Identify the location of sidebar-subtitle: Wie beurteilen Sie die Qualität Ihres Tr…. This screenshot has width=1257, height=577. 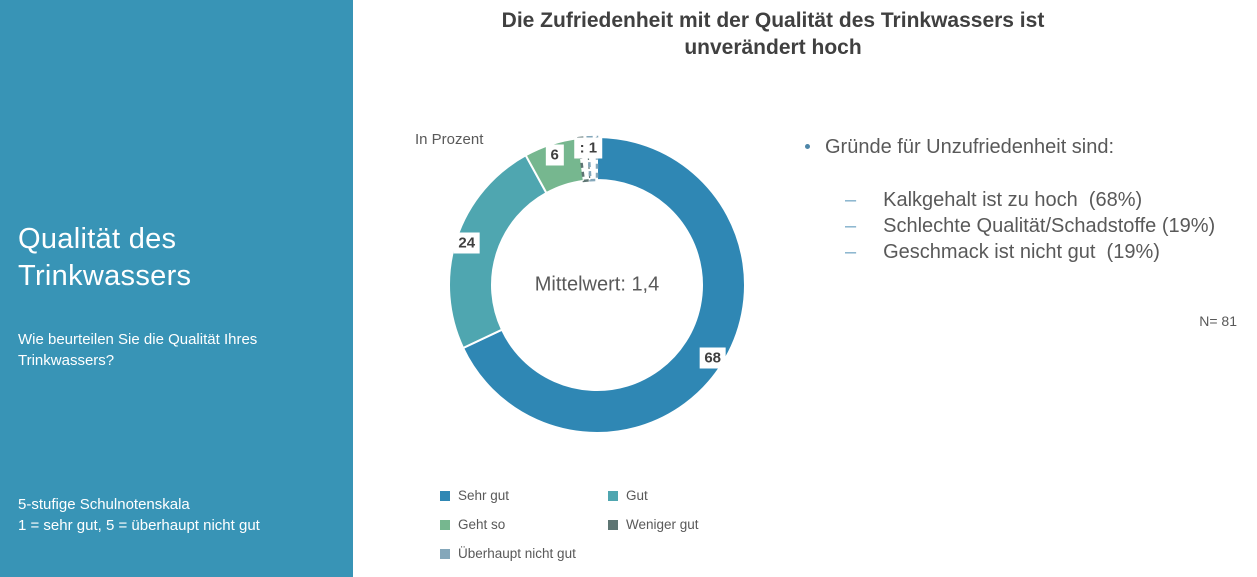
(138, 350).